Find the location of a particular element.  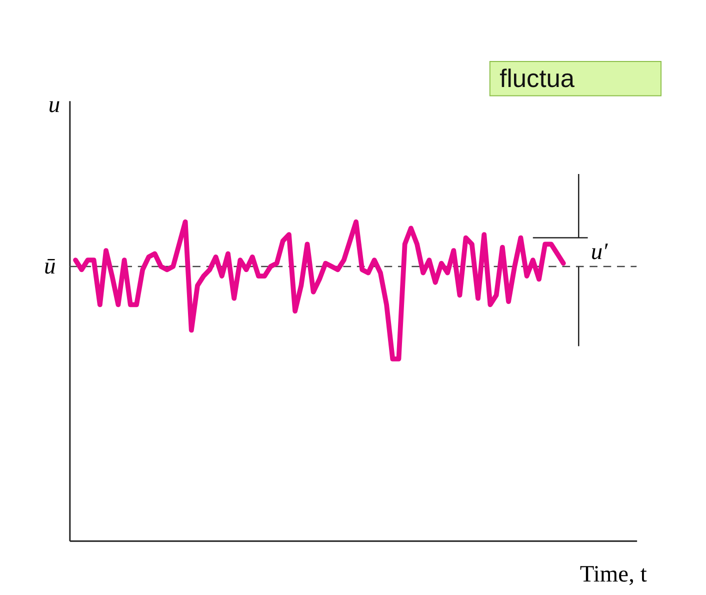

x-axis-title: Time, t is located at coordinates (614, 574).